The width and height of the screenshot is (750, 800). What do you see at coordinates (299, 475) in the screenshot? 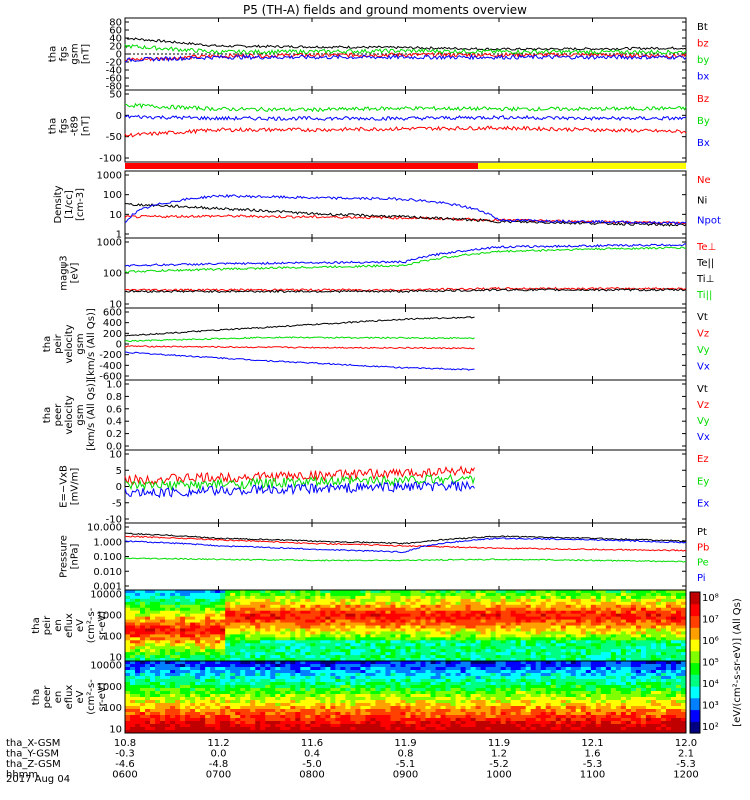
I see `series-ez` at bounding box center [299, 475].